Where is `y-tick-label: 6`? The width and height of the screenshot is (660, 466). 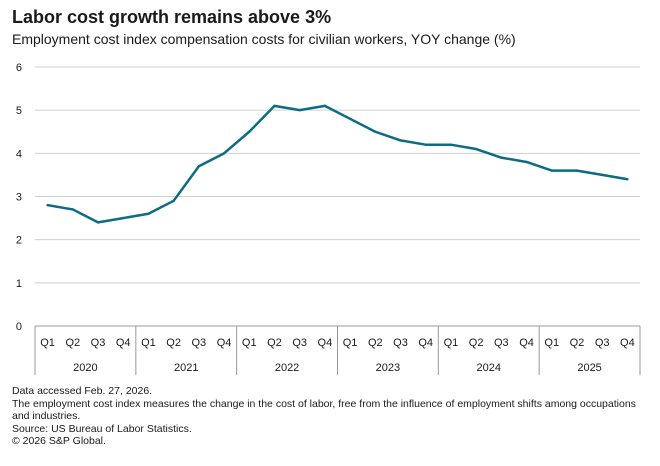 y-tick-label: 6 is located at coordinates (19, 68).